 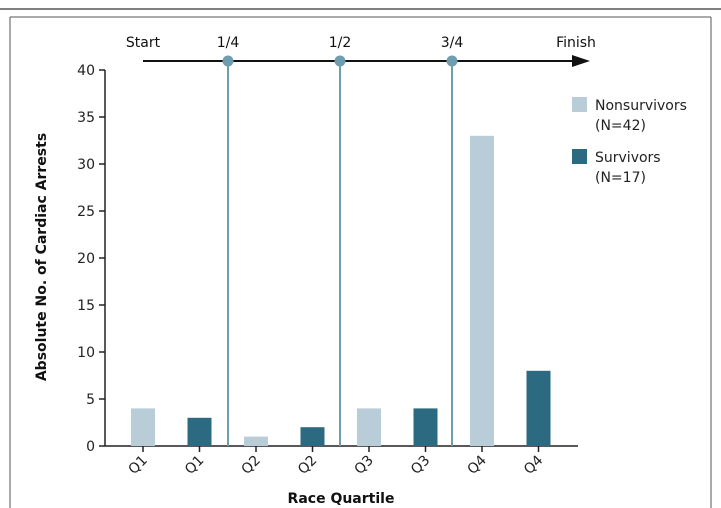 What do you see at coordinates (629, 141) in the screenshot?
I see `legend: Nonsurvivors (N=42) Survivors (N=17)` at bounding box center [629, 141].